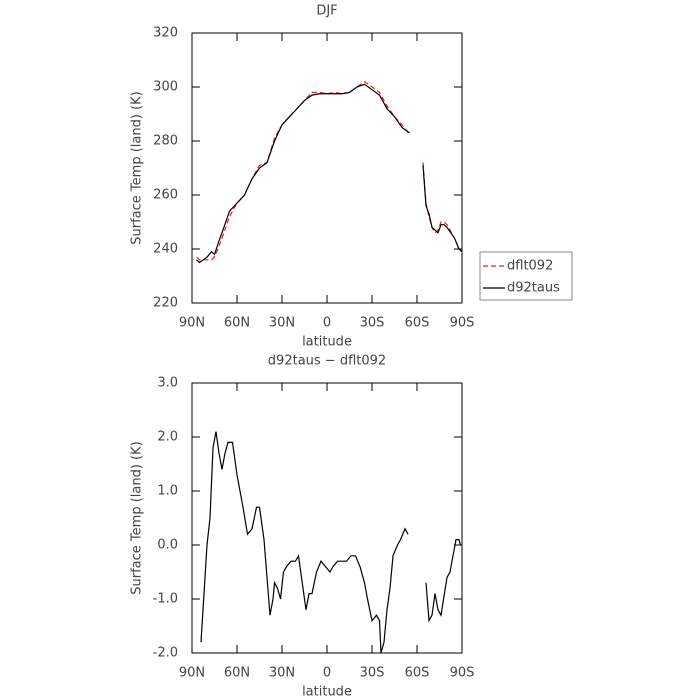 This screenshot has height=700, width=700. I want to click on y-tick-label: 0.0, so click(167, 545).